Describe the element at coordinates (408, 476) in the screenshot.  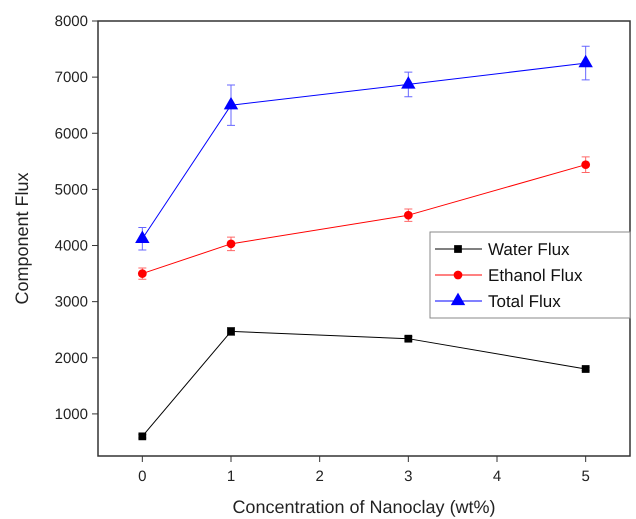
I see `x-tick-label: 3` at that location.